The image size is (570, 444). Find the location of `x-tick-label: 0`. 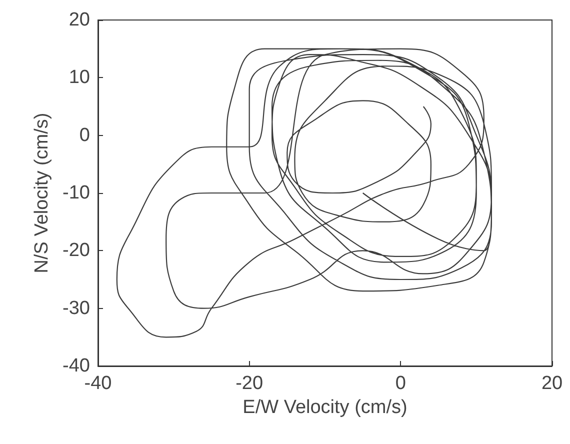

x-tick-label: 0 is located at coordinates (400, 383).